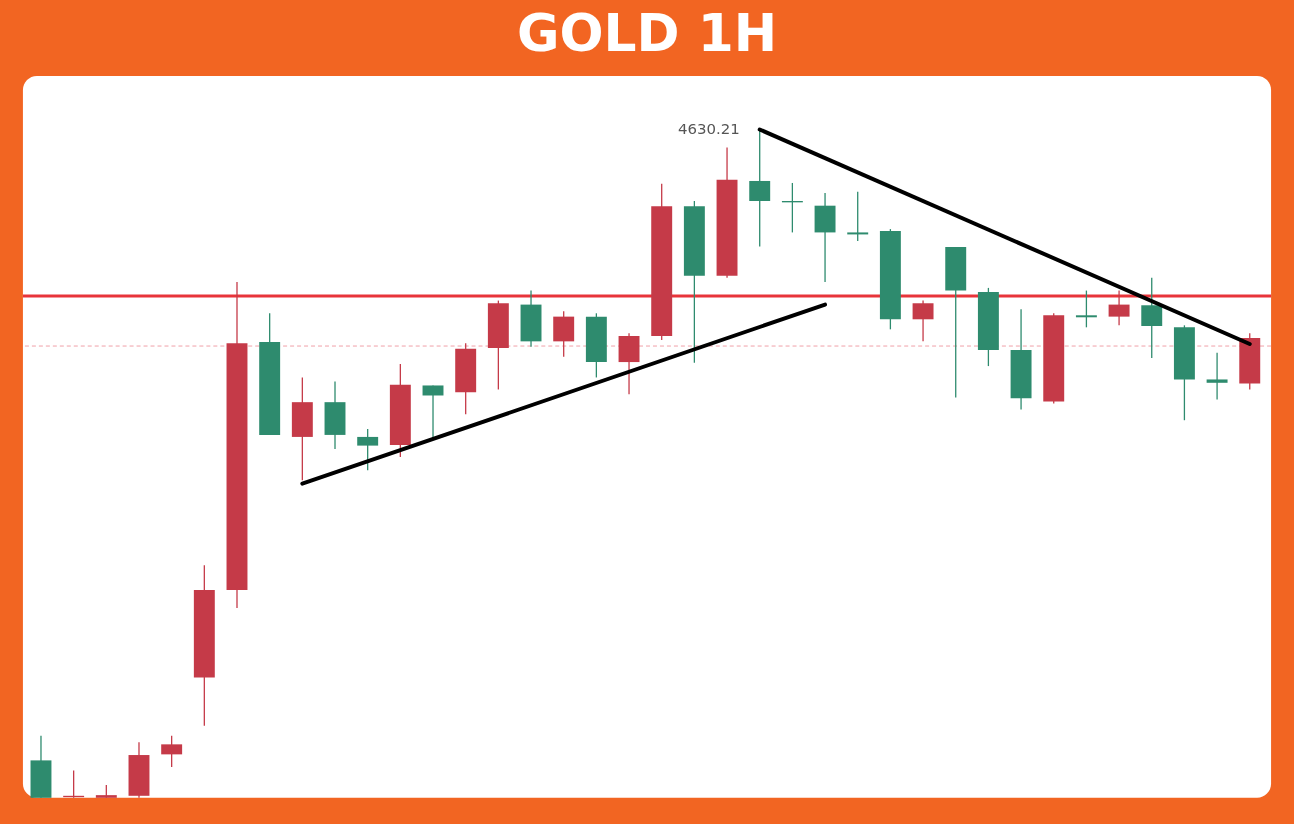  What do you see at coordinates (647, 33) in the screenshot?
I see `chart-title: GOLD 1H` at bounding box center [647, 33].